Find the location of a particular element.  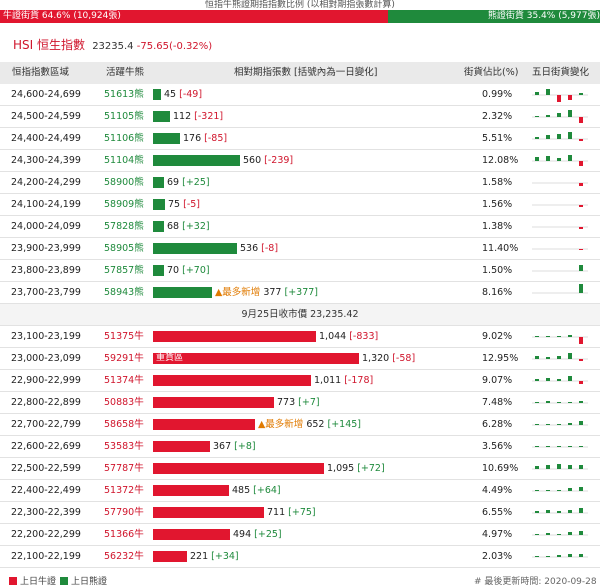

quantity-number: 377 is located at coordinates (274, 292).